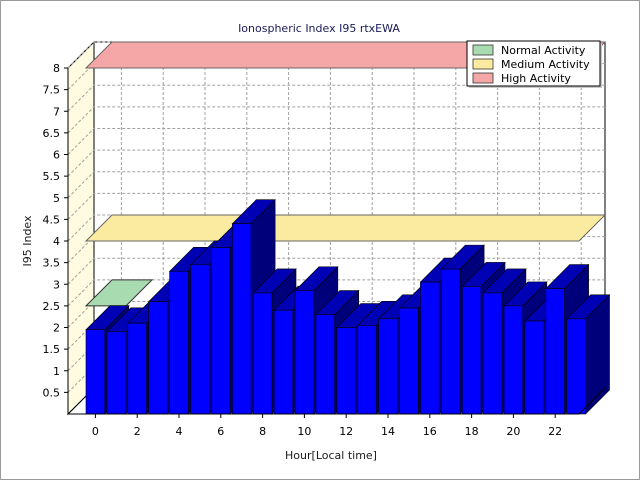 This screenshot has height=481, width=640. I want to click on y-tick-label: 3, so click(56, 284).